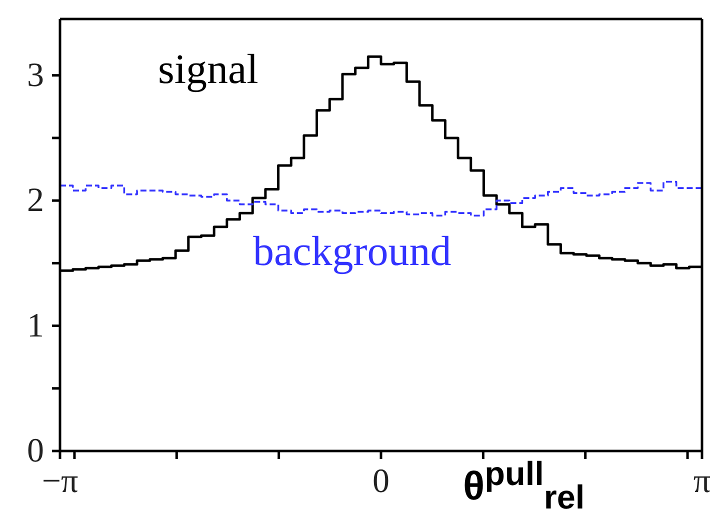  What do you see at coordinates (60, 481) in the screenshot?
I see `x-tick-label: −π` at bounding box center [60, 481].